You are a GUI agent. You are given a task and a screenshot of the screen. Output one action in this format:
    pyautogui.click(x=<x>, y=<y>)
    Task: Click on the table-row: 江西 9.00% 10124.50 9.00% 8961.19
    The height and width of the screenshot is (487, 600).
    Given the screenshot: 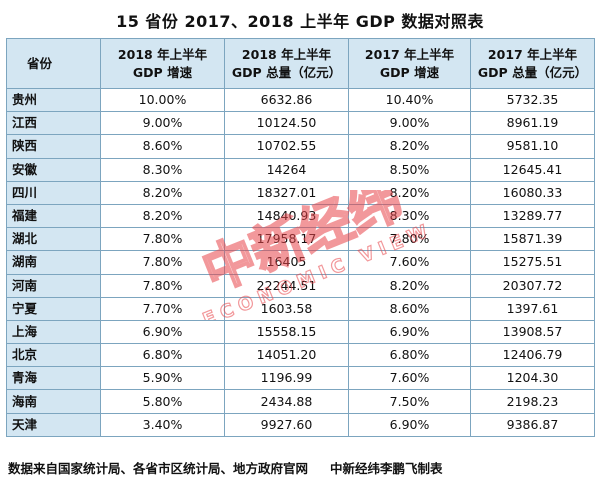 What is the action you would take?
    pyautogui.click(x=300, y=123)
    